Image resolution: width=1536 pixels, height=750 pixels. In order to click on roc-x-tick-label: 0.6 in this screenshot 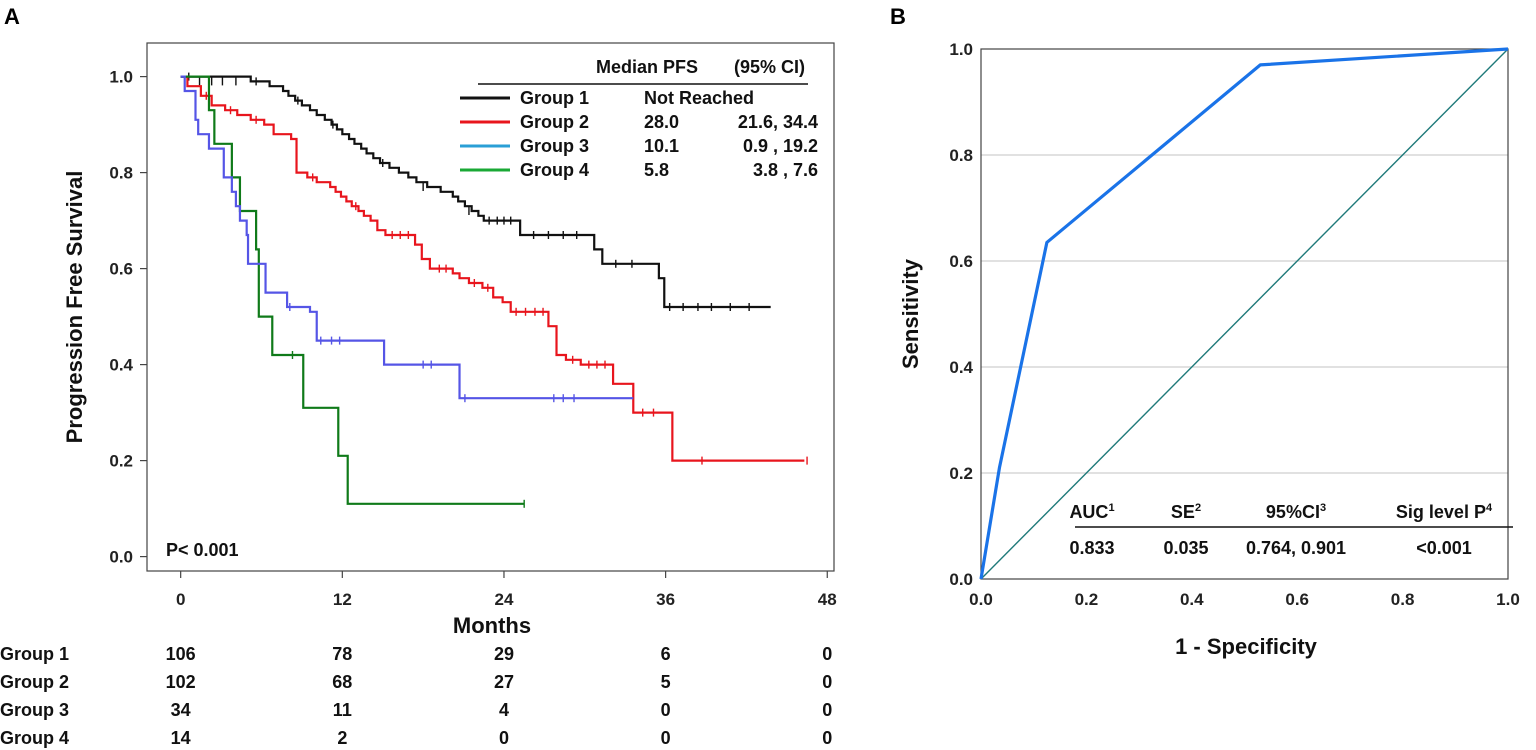, I will do `click(1297, 599)`.